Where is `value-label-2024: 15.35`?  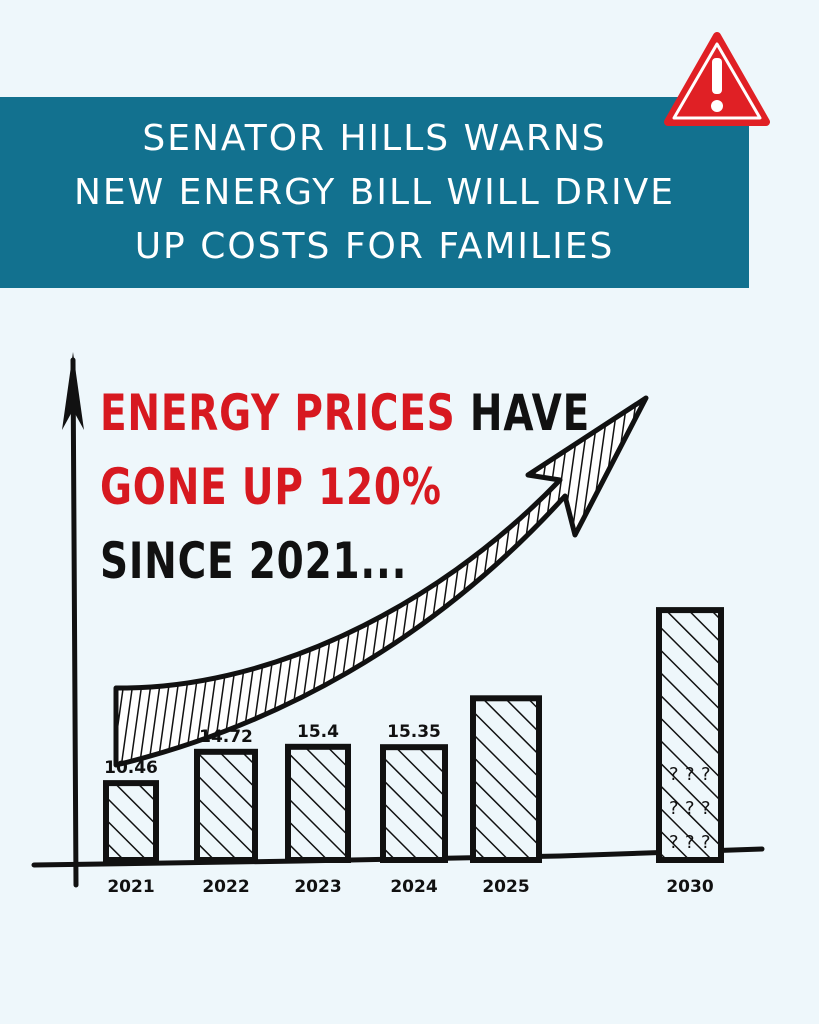
value-label-2024: 15.35 is located at coordinates (414, 732).